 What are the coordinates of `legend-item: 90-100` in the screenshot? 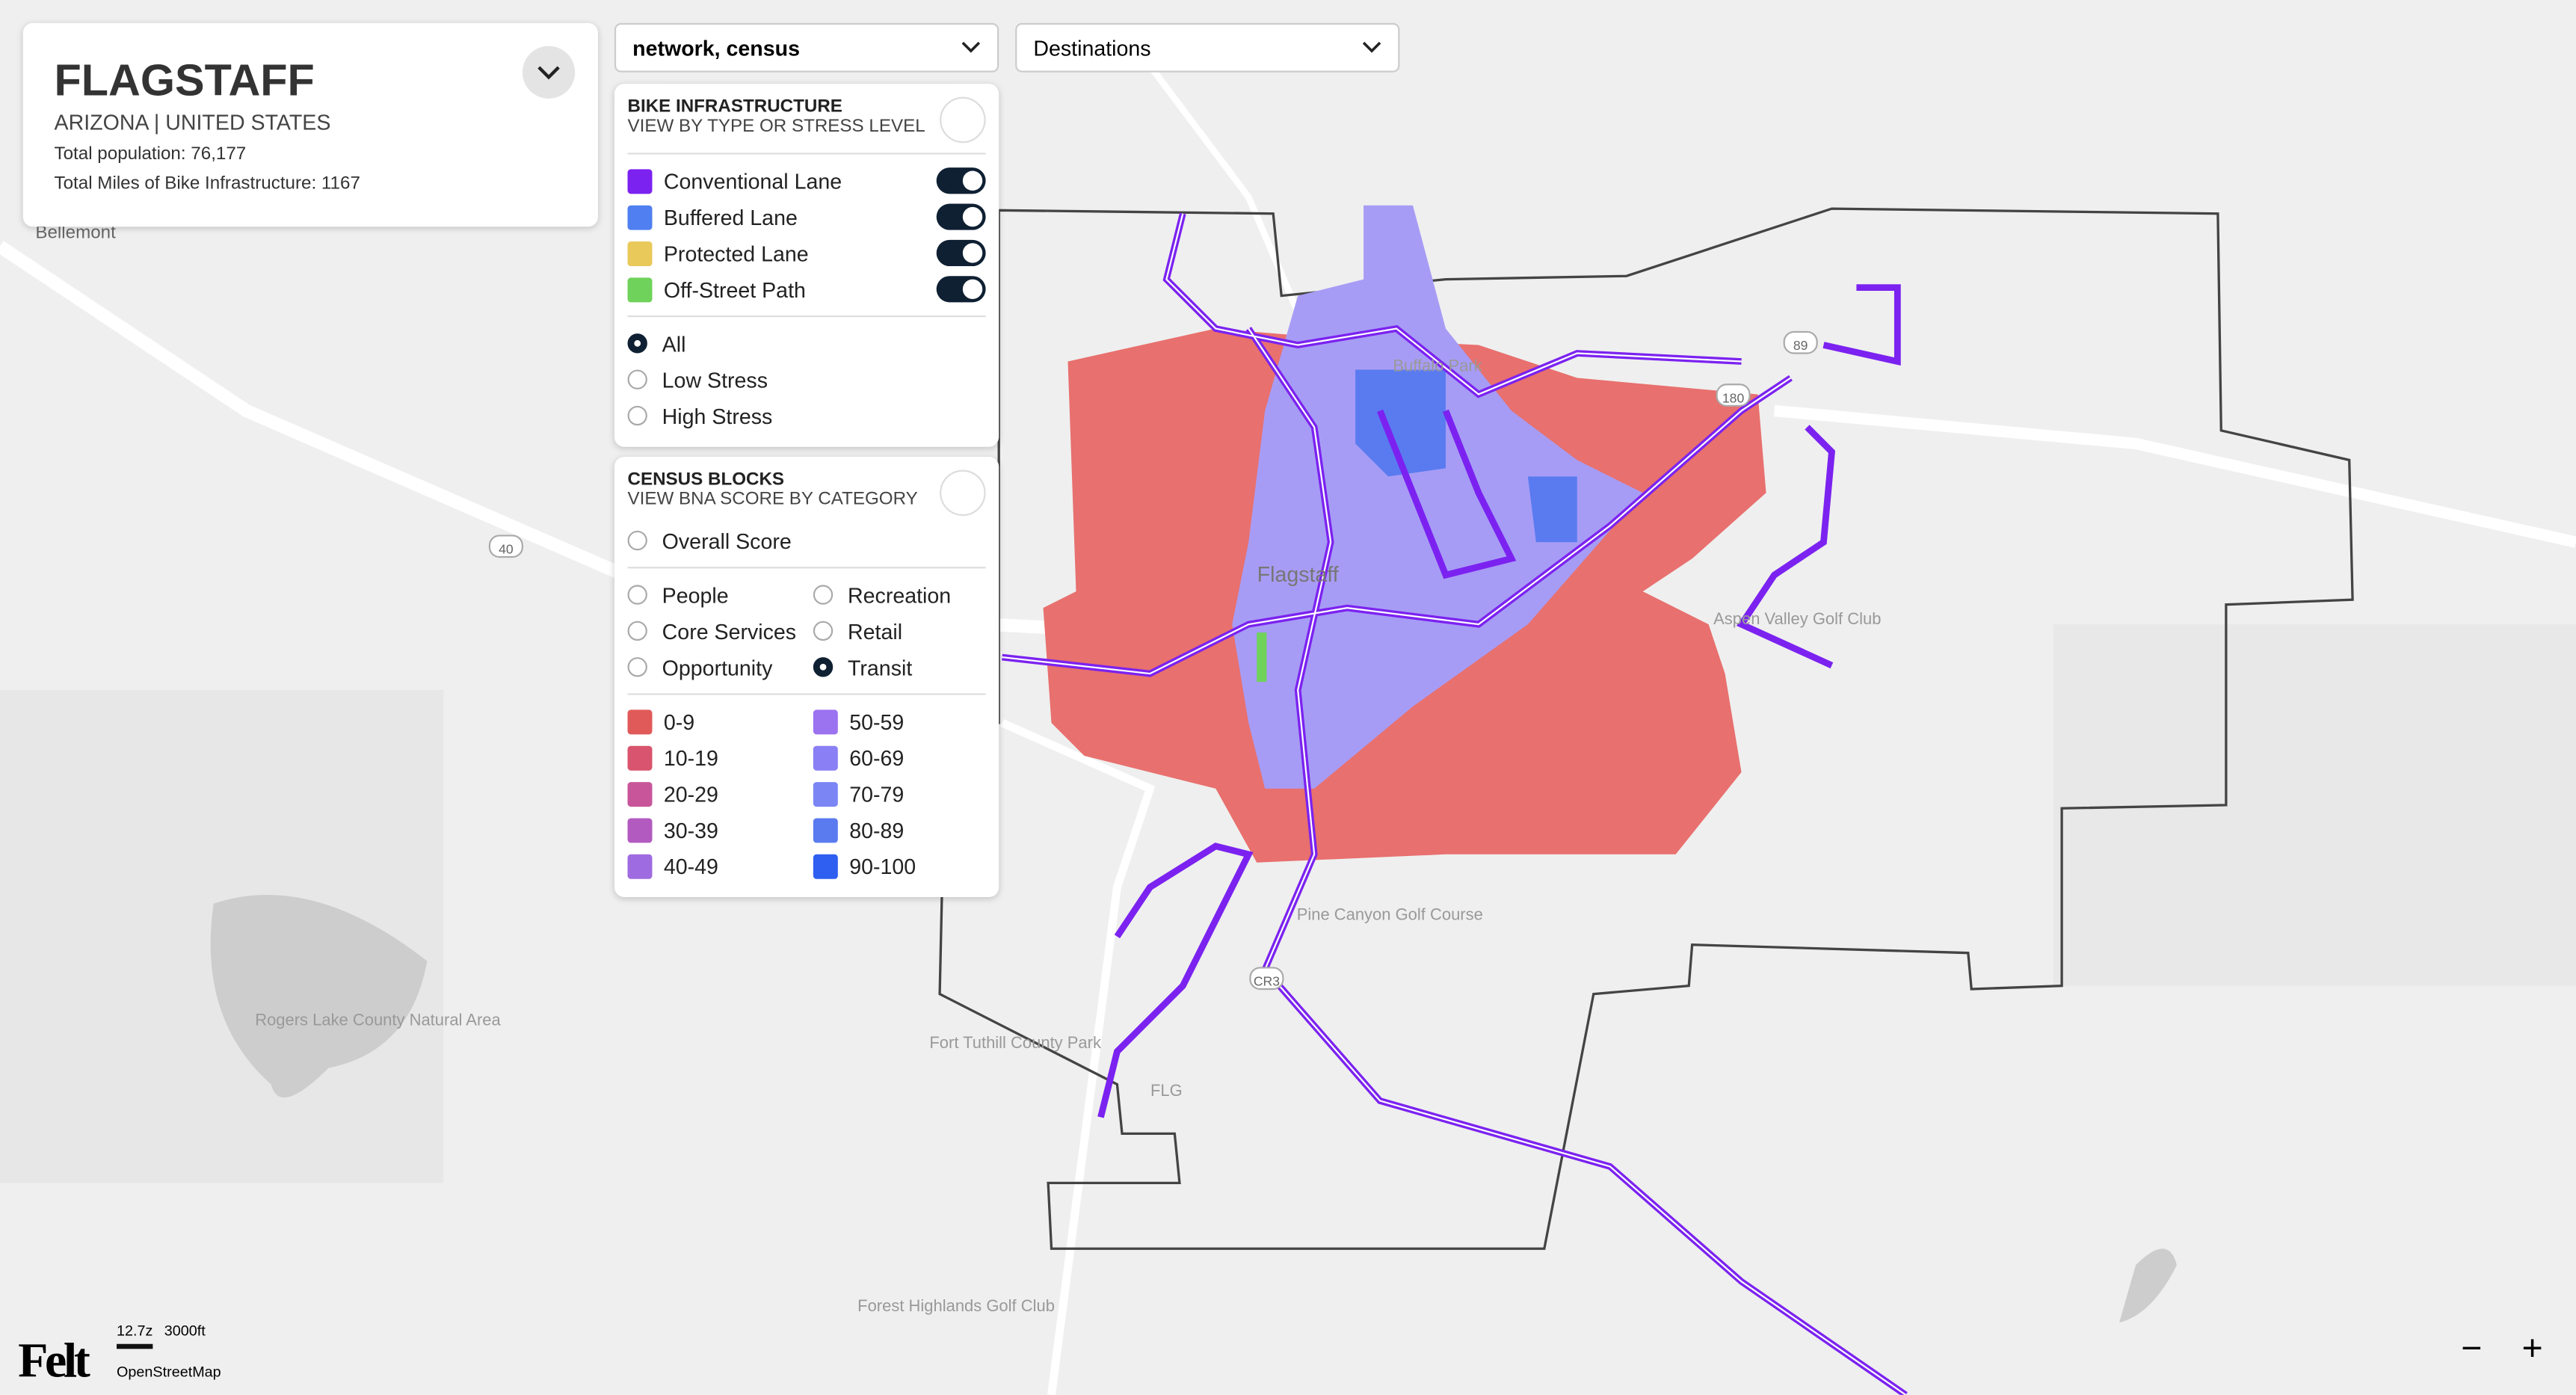 It's located at (899, 866).